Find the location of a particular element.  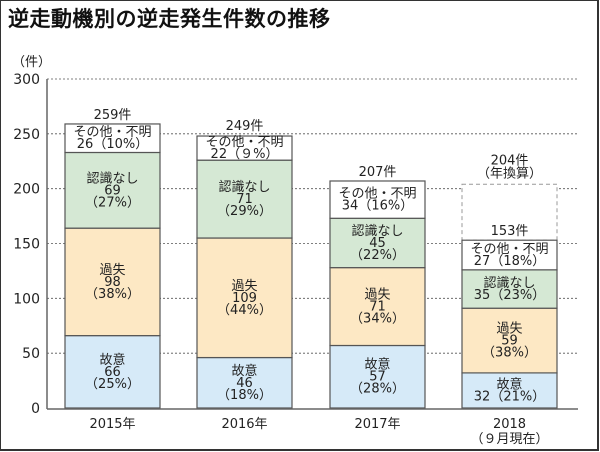

segment-label: 34（16%） is located at coordinates (377, 206).